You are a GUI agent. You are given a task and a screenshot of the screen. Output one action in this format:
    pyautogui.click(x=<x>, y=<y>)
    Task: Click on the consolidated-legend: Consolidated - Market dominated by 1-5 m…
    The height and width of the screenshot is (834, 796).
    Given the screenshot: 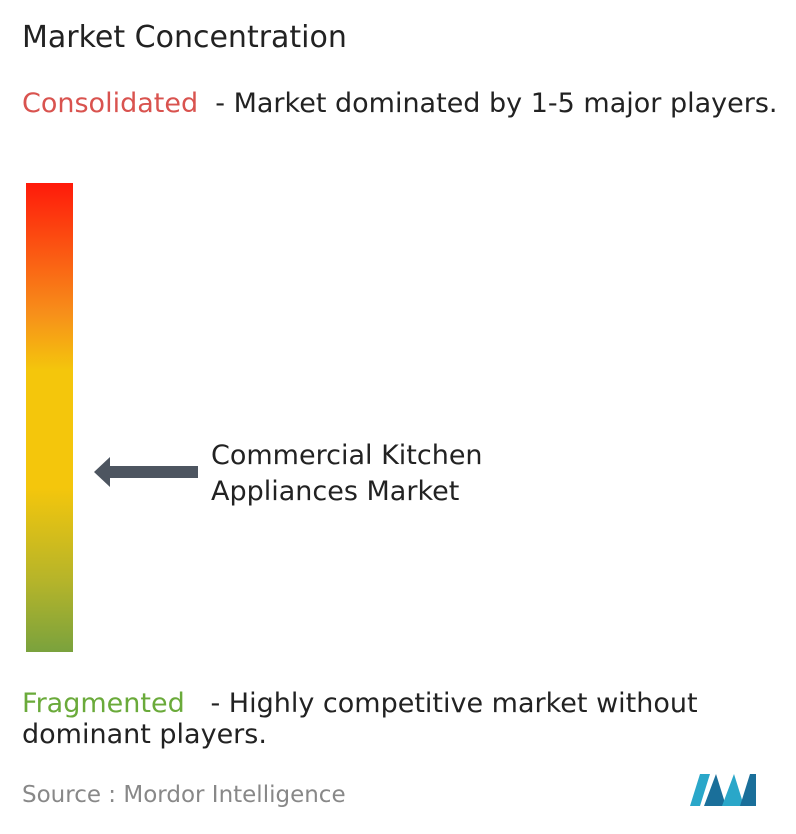 What is the action you would take?
    pyautogui.click(x=402, y=103)
    